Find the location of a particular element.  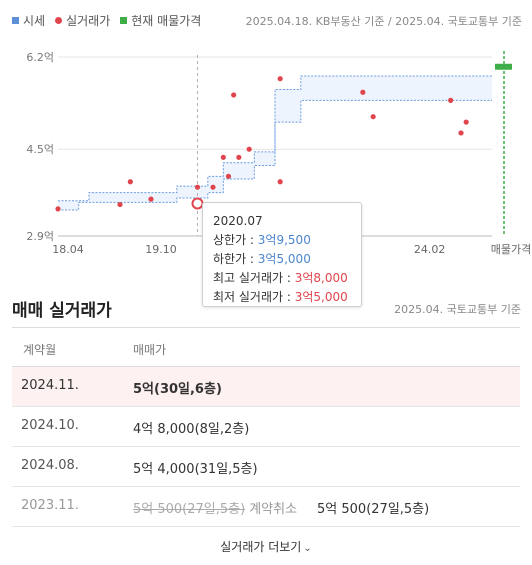

header-sale-price: 매매가 is located at coordinates (150, 350).